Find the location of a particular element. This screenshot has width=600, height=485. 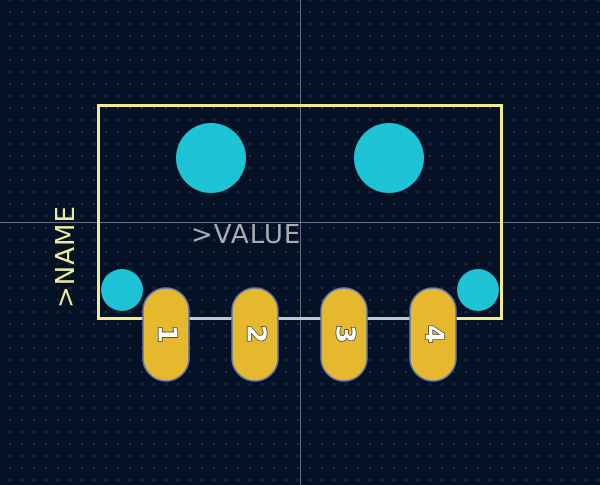

pad-4: 4 is located at coordinates (433, 334).